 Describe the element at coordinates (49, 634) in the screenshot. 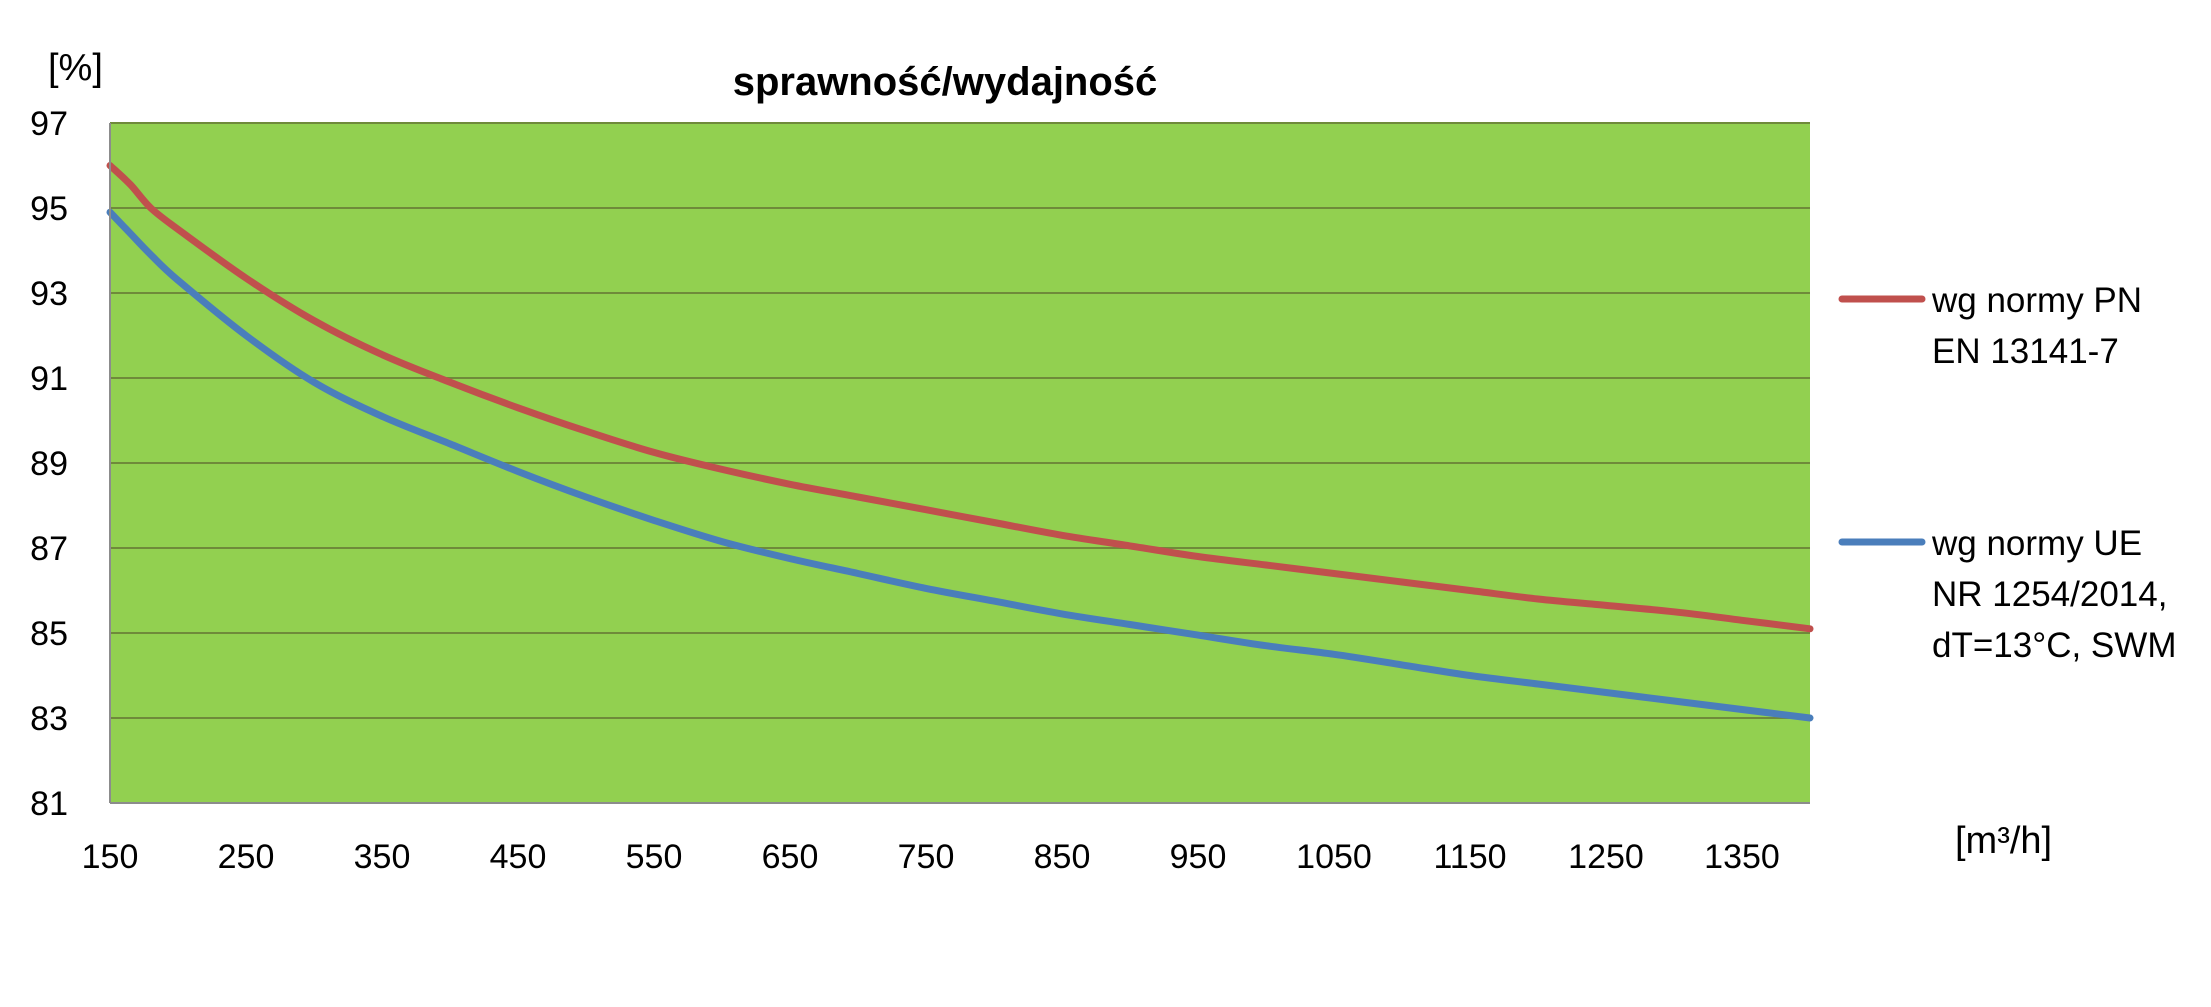

I see `y-tick-label-85: 85` at that location.